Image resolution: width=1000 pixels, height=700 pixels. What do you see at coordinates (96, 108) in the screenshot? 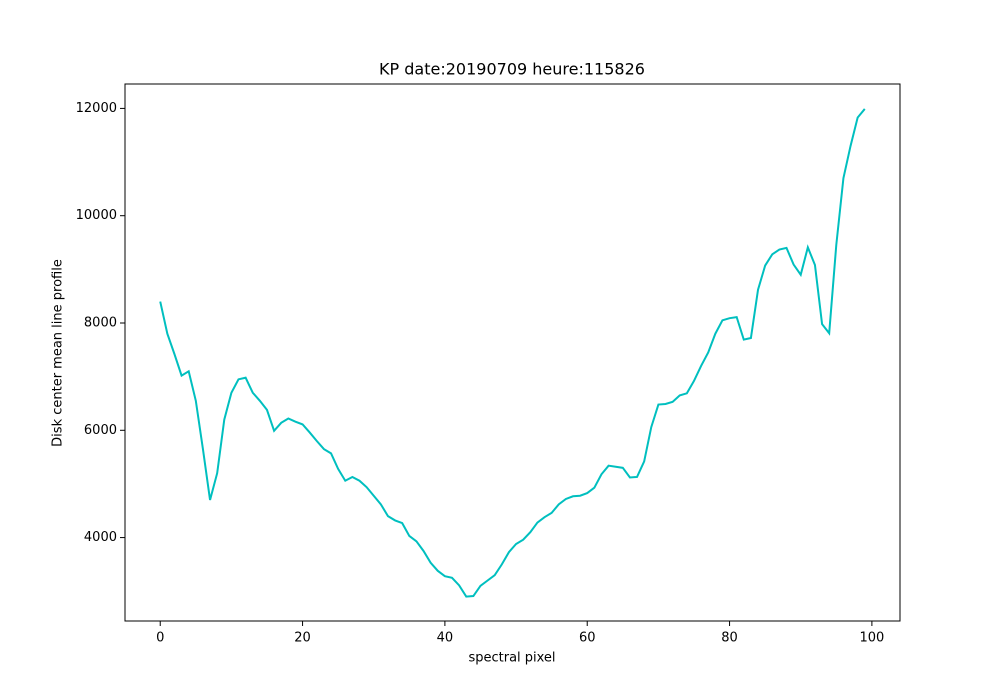
I see `y-tick-label: 12000` at bounding box center [96, 108].